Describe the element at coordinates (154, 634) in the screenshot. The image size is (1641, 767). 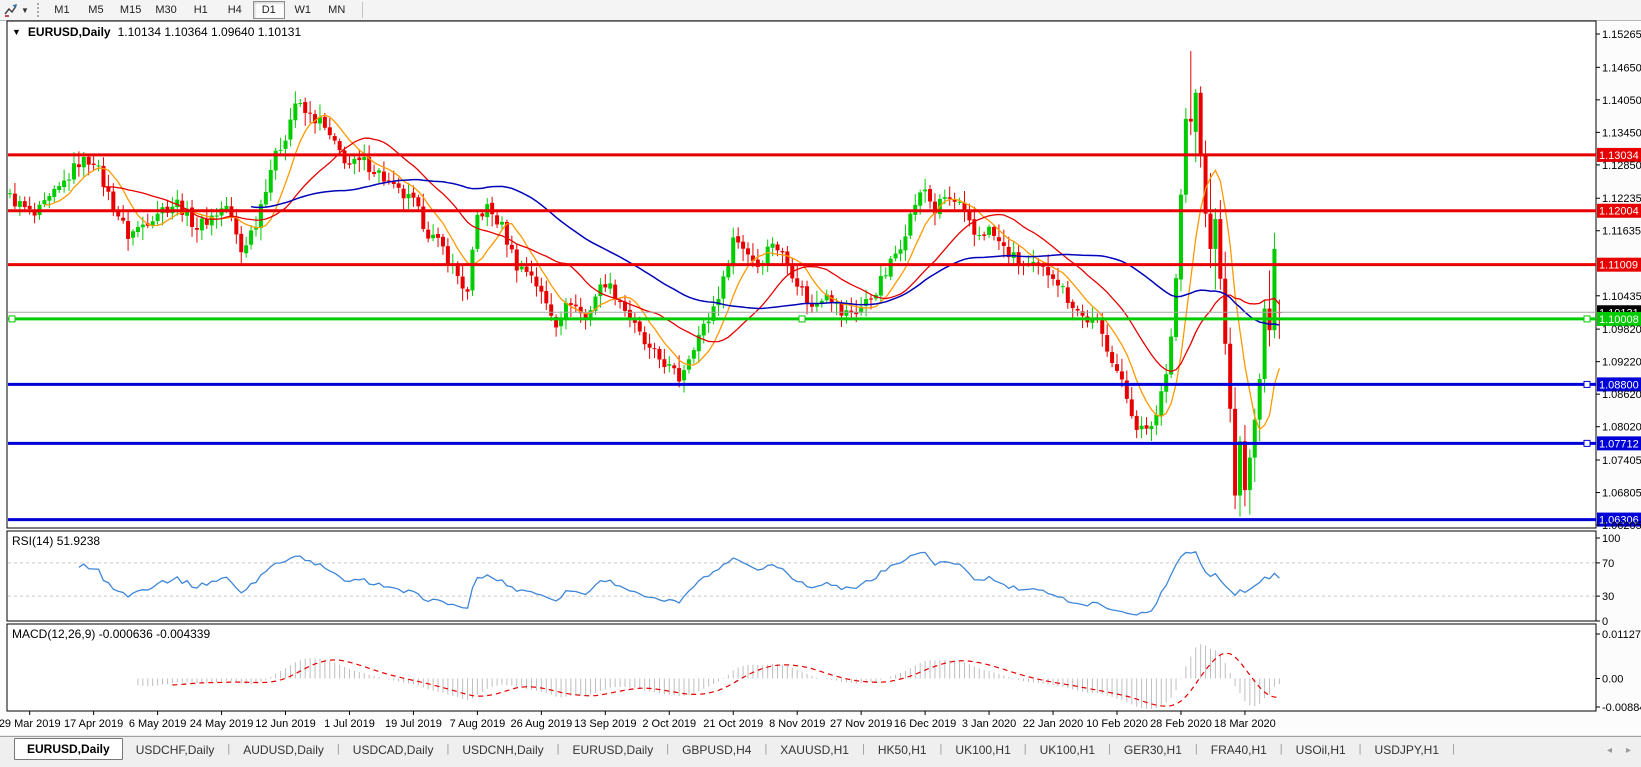
I see `macd-values: -0.000636 -0.004339` at that location.